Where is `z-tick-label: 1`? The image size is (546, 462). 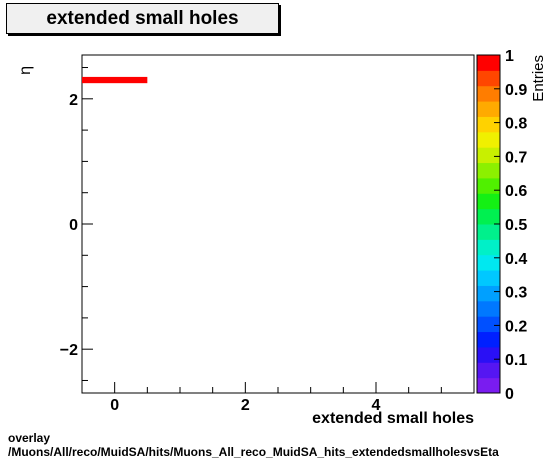 z-tick-label: 1 is located at coordinates (509, 56).